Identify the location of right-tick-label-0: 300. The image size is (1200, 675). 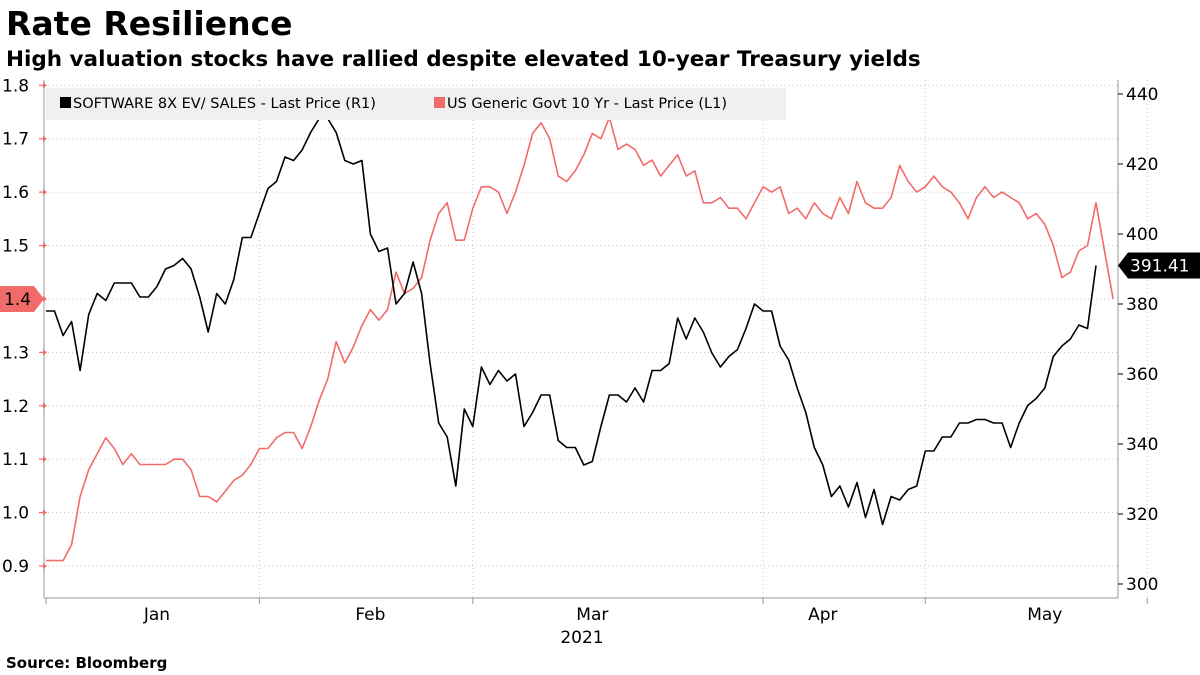
(1142, 585).